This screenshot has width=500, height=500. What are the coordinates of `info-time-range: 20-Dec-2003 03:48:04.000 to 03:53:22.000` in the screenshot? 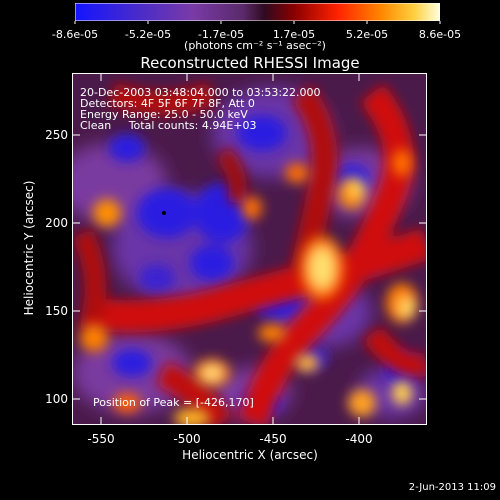 It's located at (200, 92).